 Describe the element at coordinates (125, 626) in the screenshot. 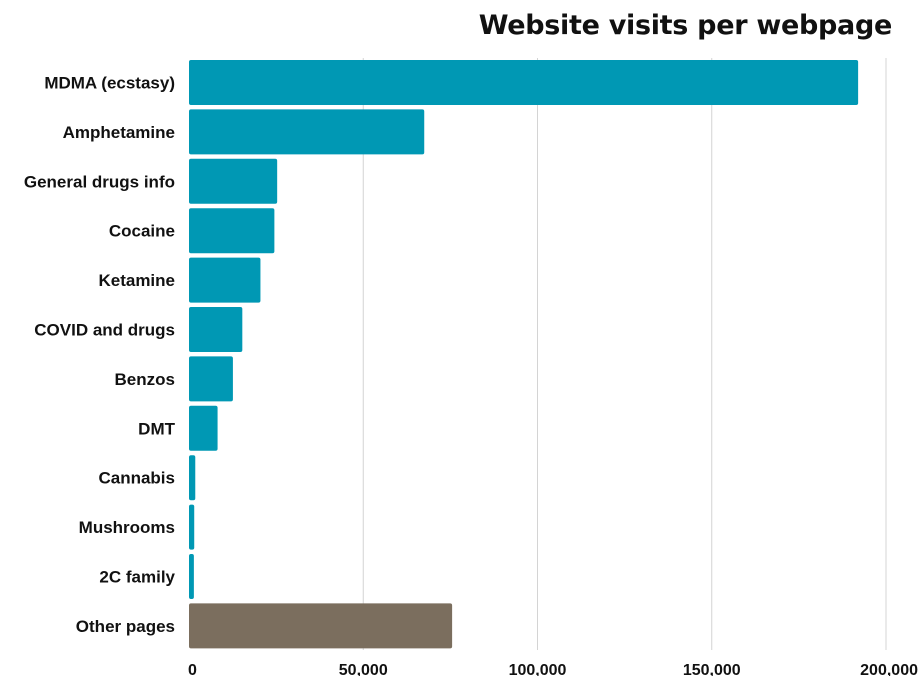

I see `category-label: Other pages` at that location.